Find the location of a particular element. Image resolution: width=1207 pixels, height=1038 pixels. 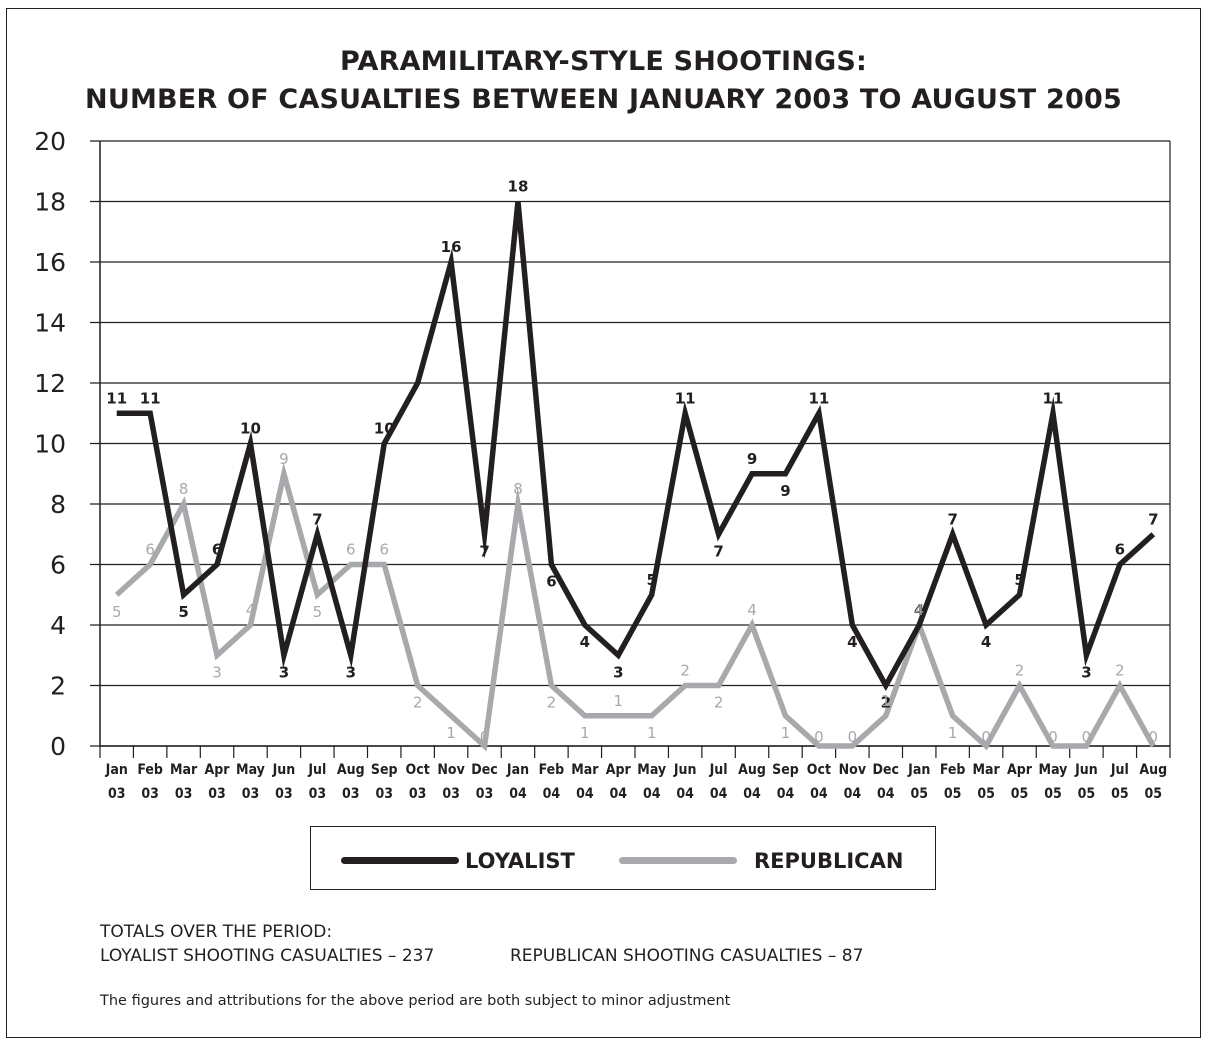

x-tick-label: Nov 04 is located at coordinates (853, 782).